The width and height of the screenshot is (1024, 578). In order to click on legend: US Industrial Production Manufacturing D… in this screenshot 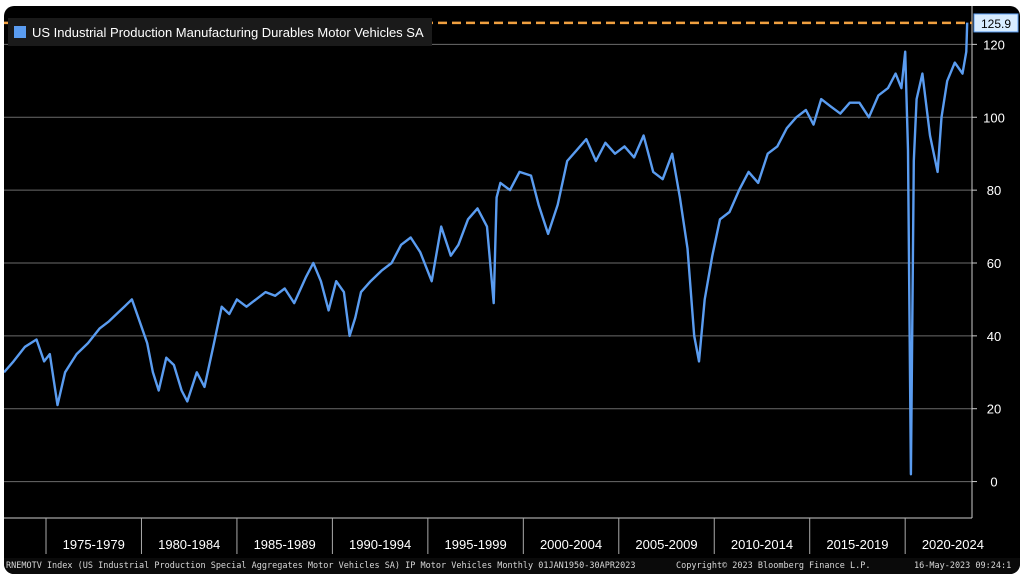, I will do `click(220, 32)`.